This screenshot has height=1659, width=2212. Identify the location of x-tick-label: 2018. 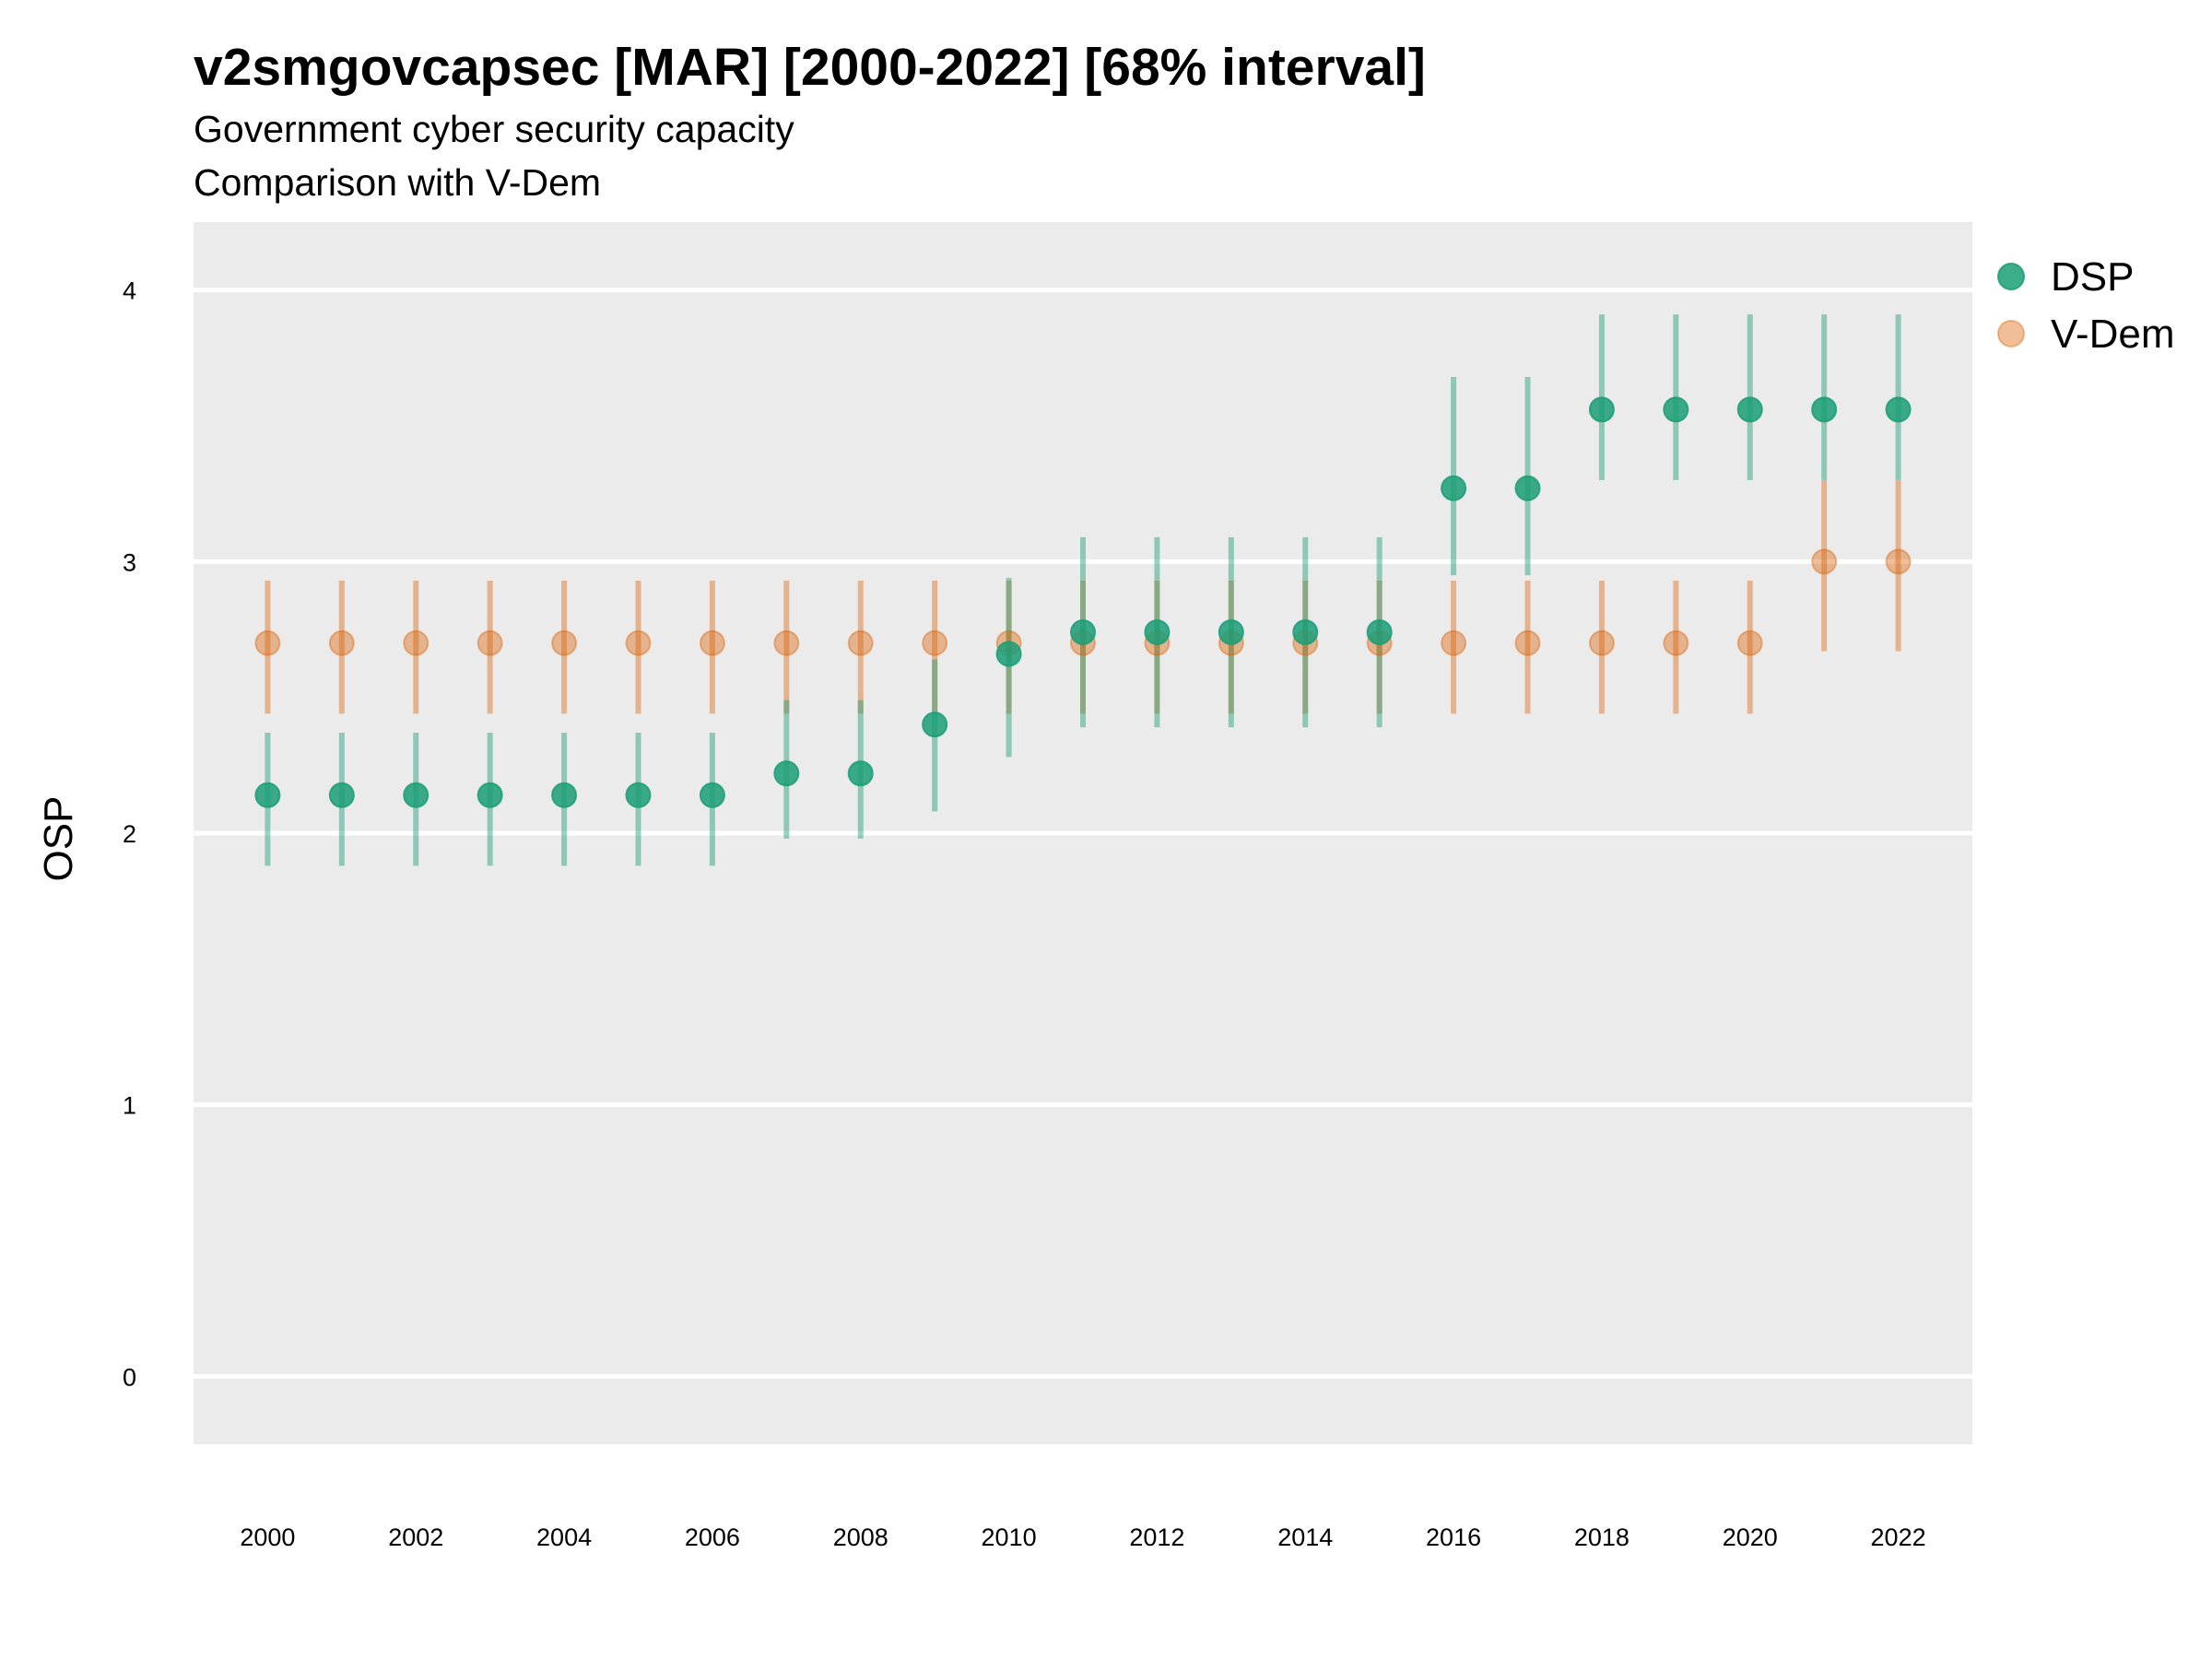
(1602, 1537).